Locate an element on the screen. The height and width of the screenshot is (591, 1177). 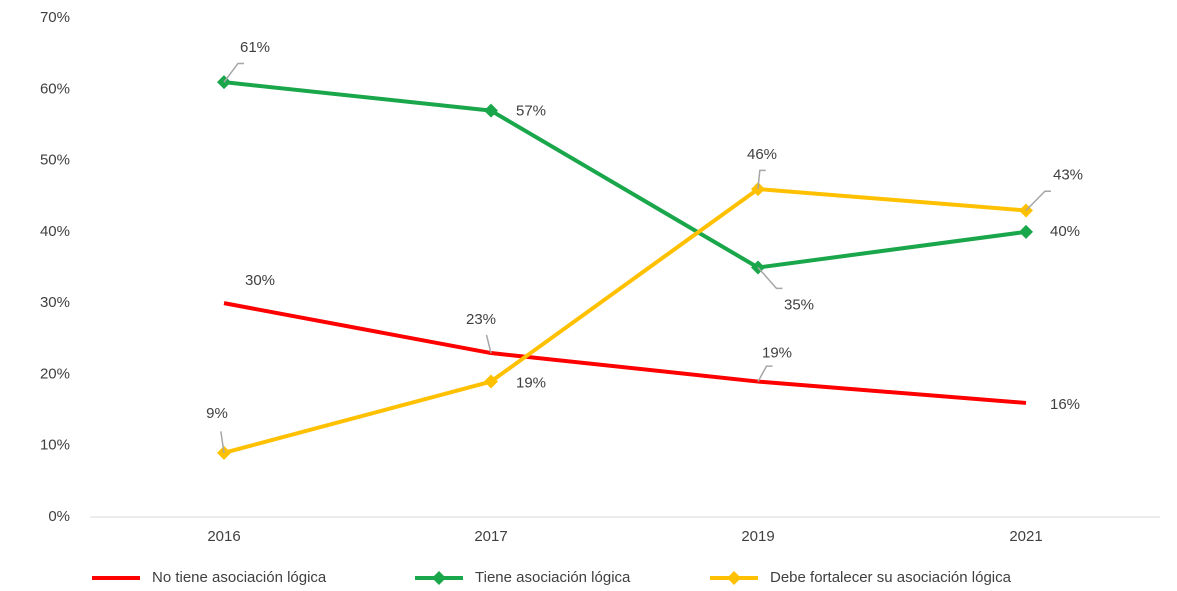
legend-label: No tiene asociación lógica is located at coordinates (239, 577).